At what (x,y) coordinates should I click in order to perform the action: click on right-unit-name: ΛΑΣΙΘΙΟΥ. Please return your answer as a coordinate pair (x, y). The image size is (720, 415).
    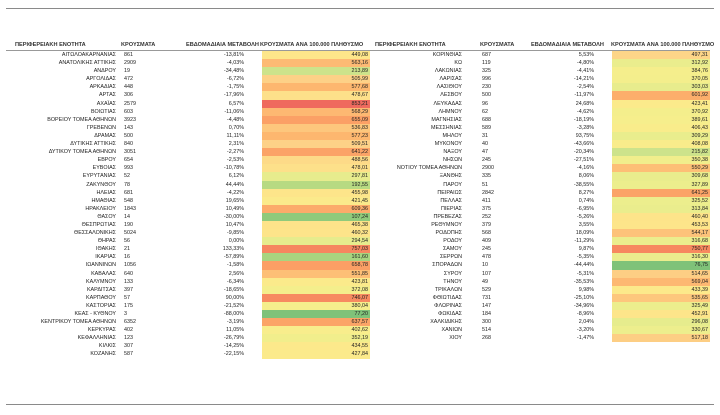
    Looking at the image, I should click on (449, 87).